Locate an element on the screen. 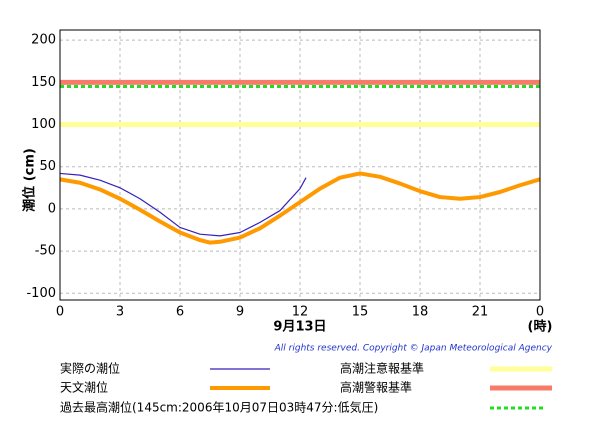 This screenshot has height=440, width=600. legend-label: 高潮警報基準 is located at coordinates (376, 387).